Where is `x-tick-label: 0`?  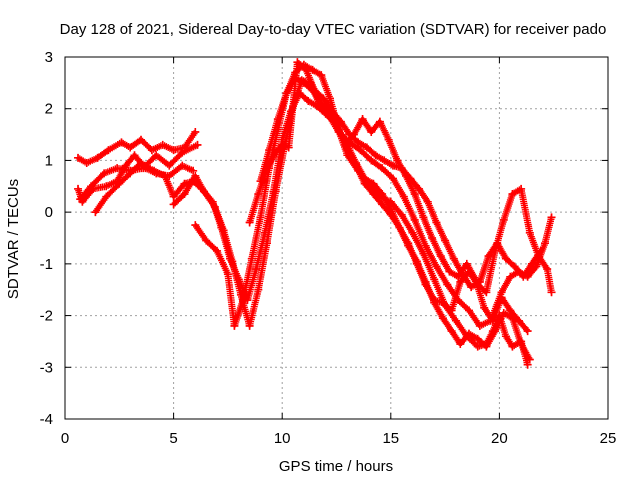 x-tick-label: 0 is located at coordinates (65, 438).